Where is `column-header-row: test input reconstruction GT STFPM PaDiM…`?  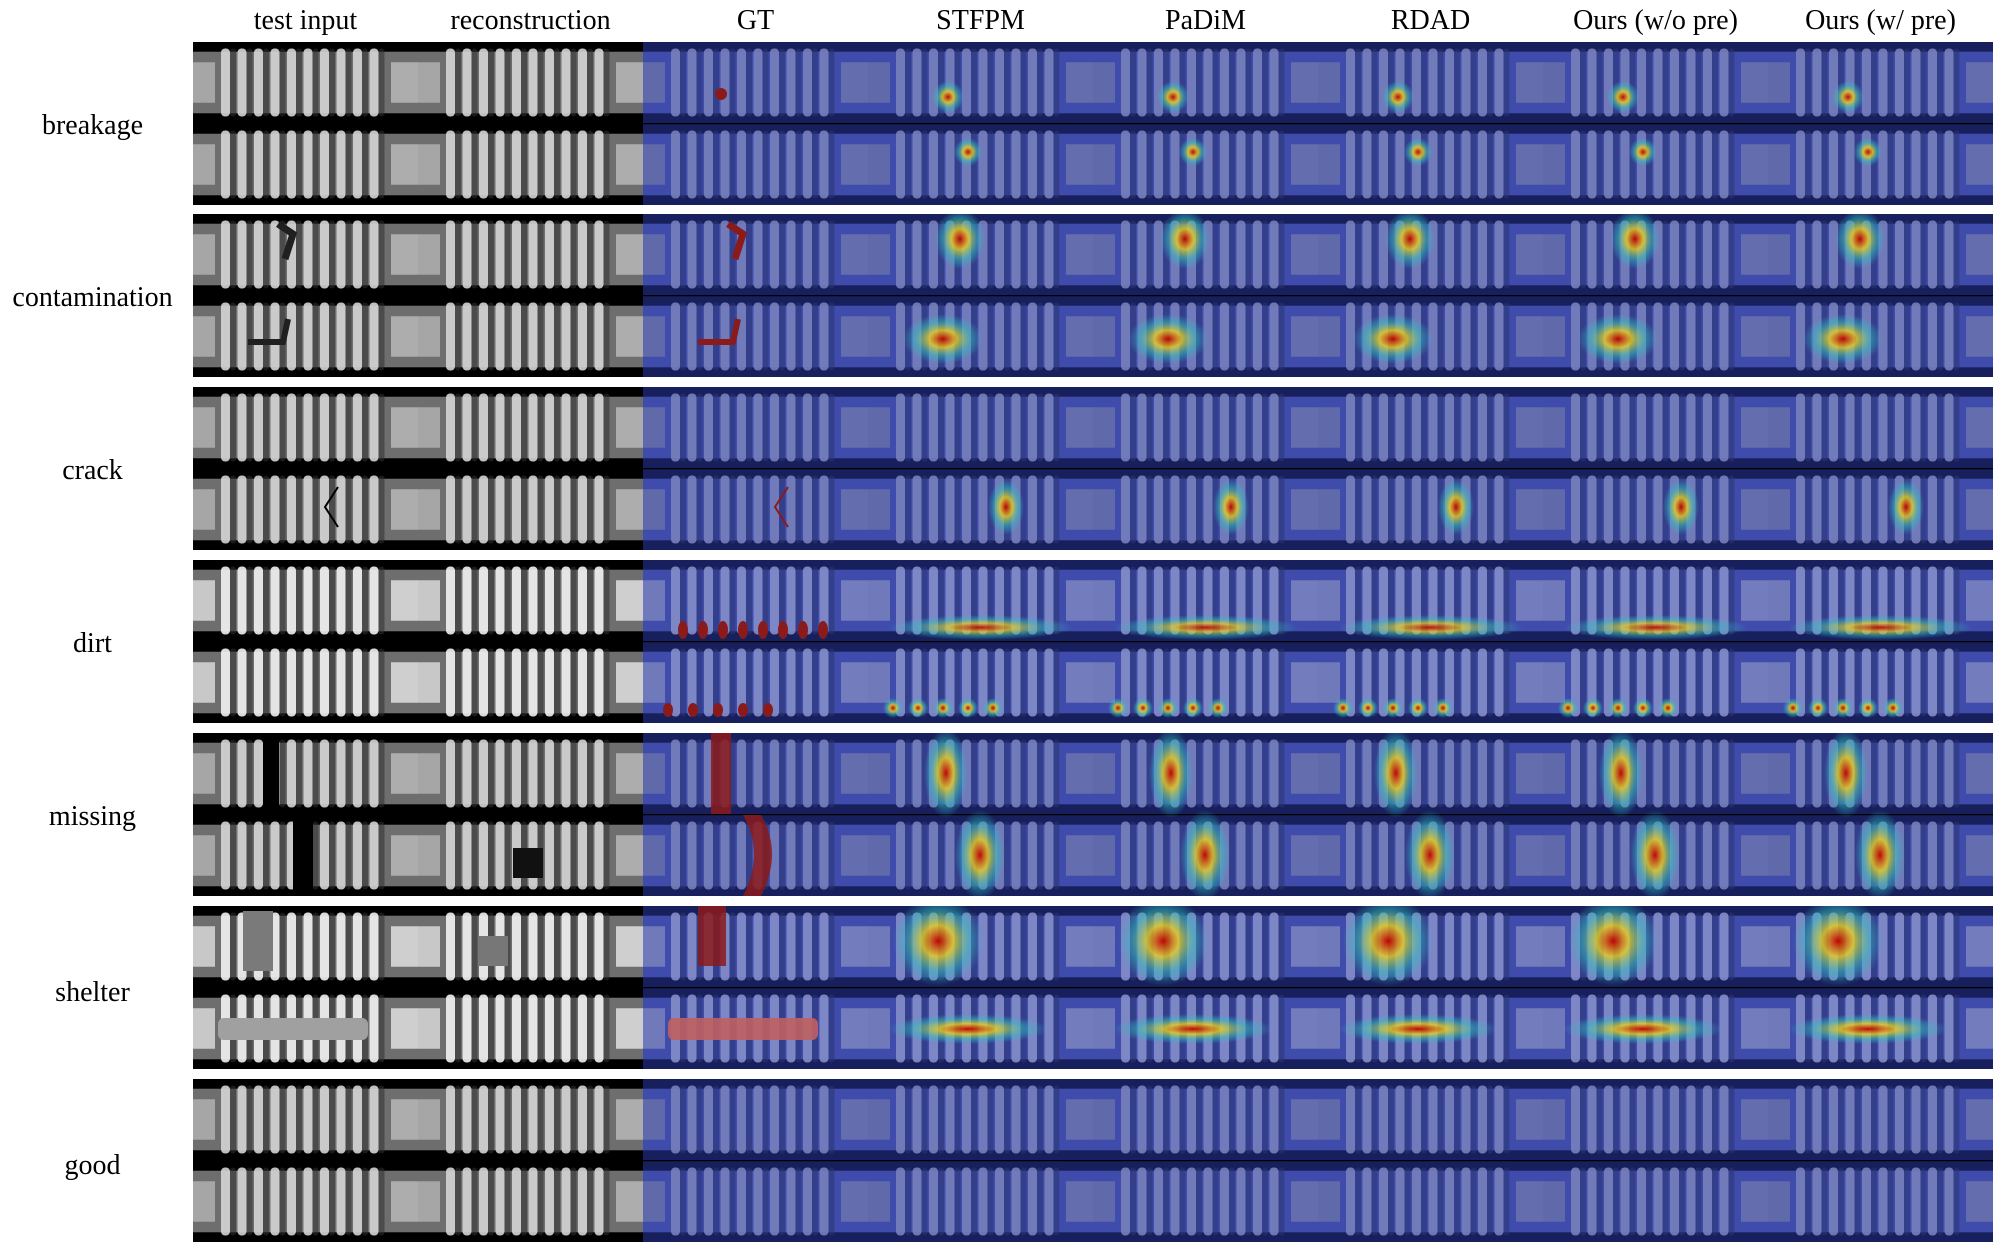 column-header-row: test input reconstruction GT STFPM PaDiM… is located at coordinates (1093, 21).